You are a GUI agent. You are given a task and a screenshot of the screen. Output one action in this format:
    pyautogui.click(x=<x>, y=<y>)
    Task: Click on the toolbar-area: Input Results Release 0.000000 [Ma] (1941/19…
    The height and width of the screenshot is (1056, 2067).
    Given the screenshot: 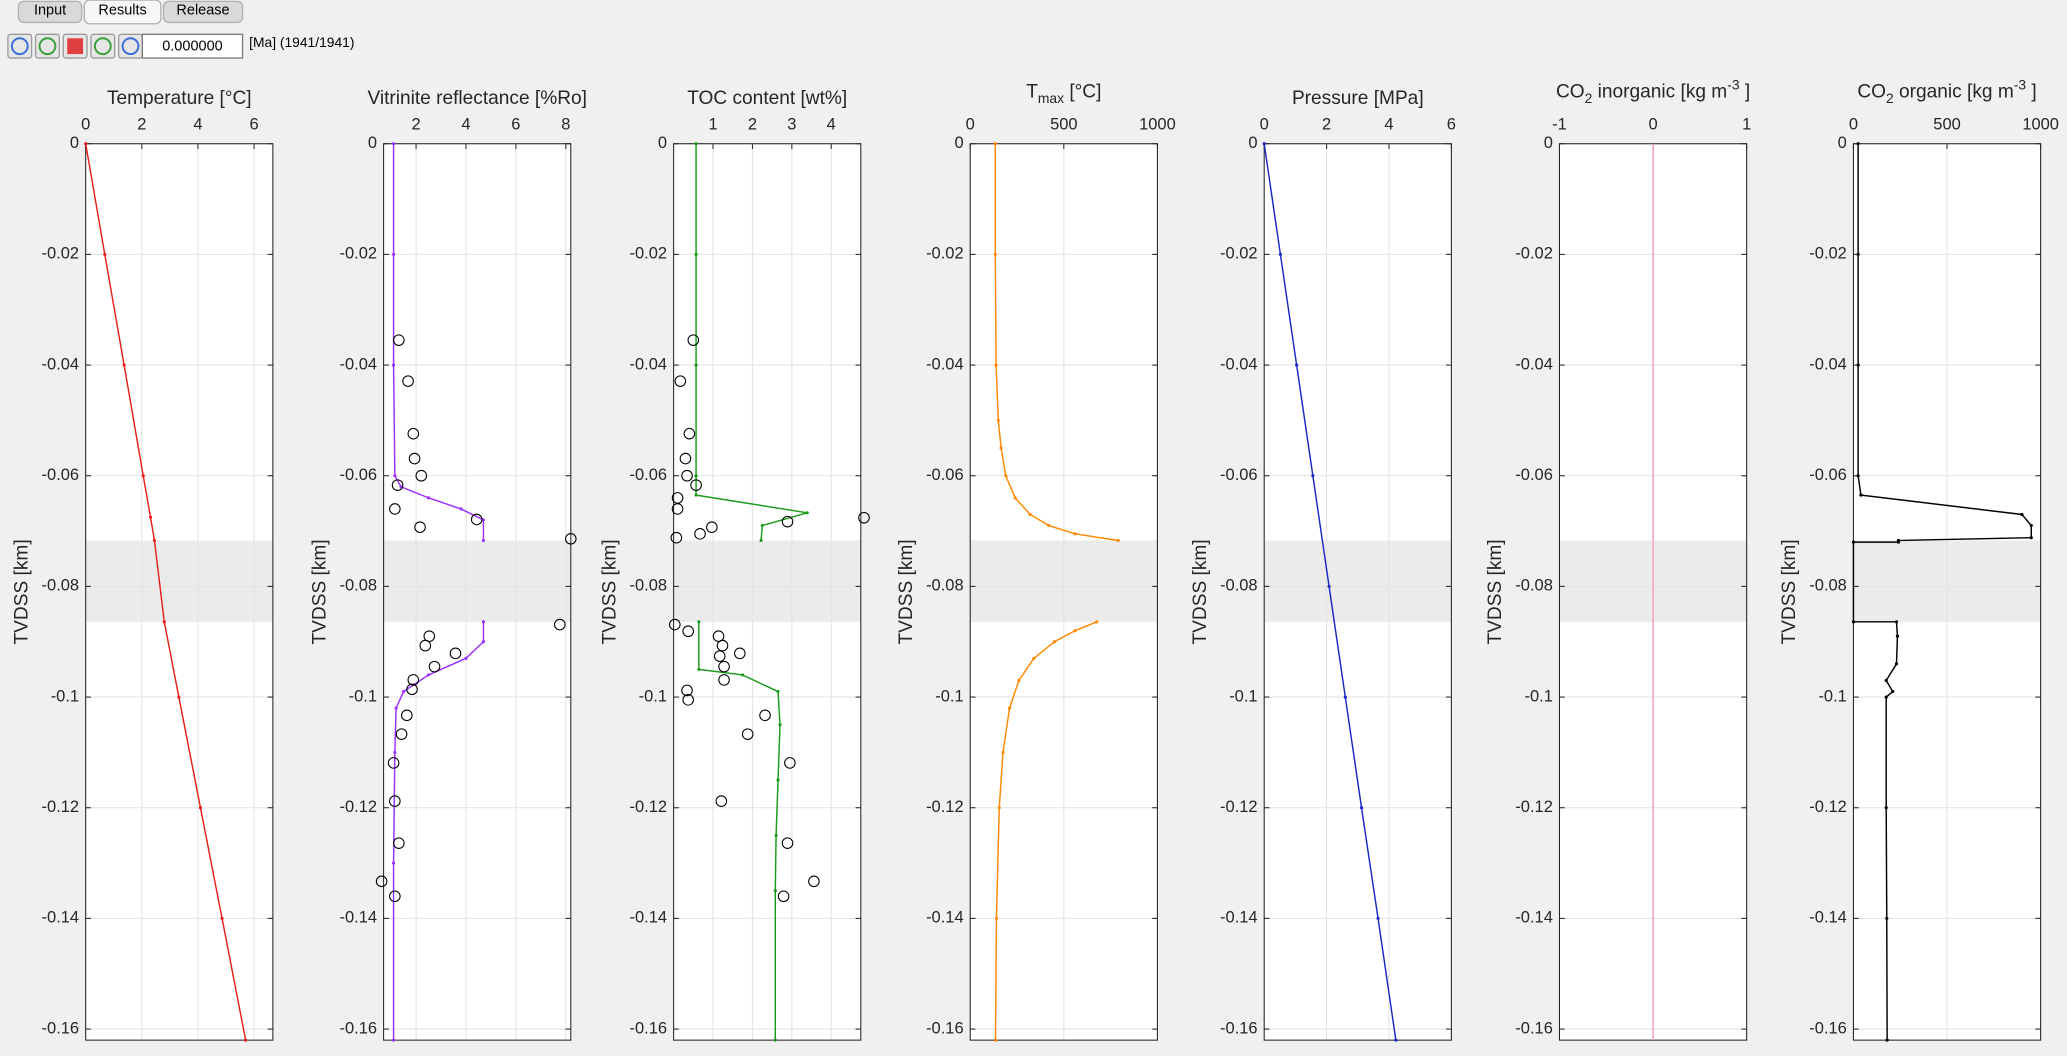 What is the action you would take?
    pyautogui.click(x=180, y=29)
    